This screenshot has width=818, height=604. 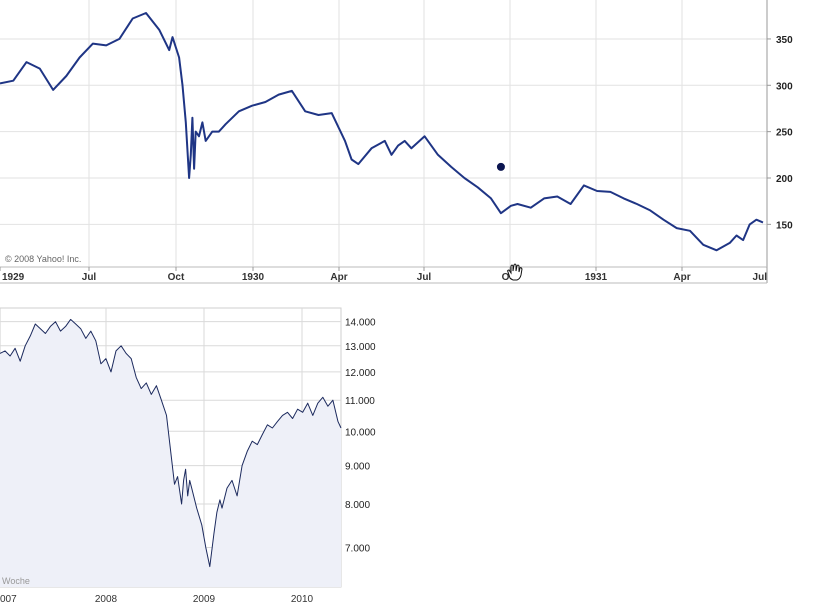 I want to click on y-tick-label: 300, so click(x=784, y=86).